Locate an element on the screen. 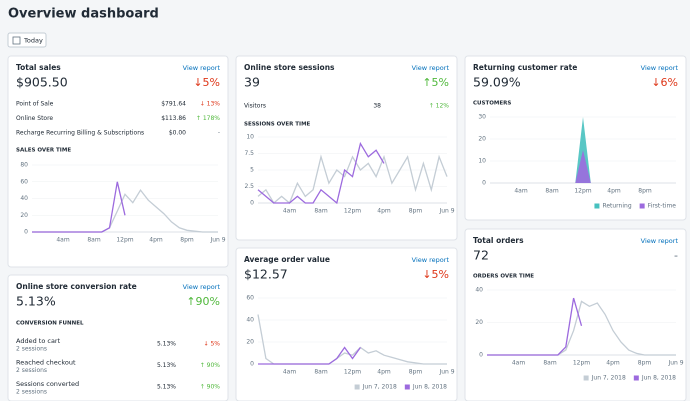 The height and width of the screenshot is (401, 690). date-button-label: Today is located at coordinates (33, 41).